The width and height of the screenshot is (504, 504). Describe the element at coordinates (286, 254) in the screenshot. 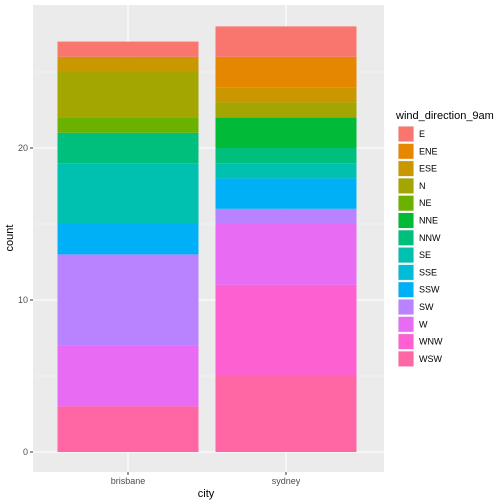

I see `bar-segment-sydney-w` at that location.